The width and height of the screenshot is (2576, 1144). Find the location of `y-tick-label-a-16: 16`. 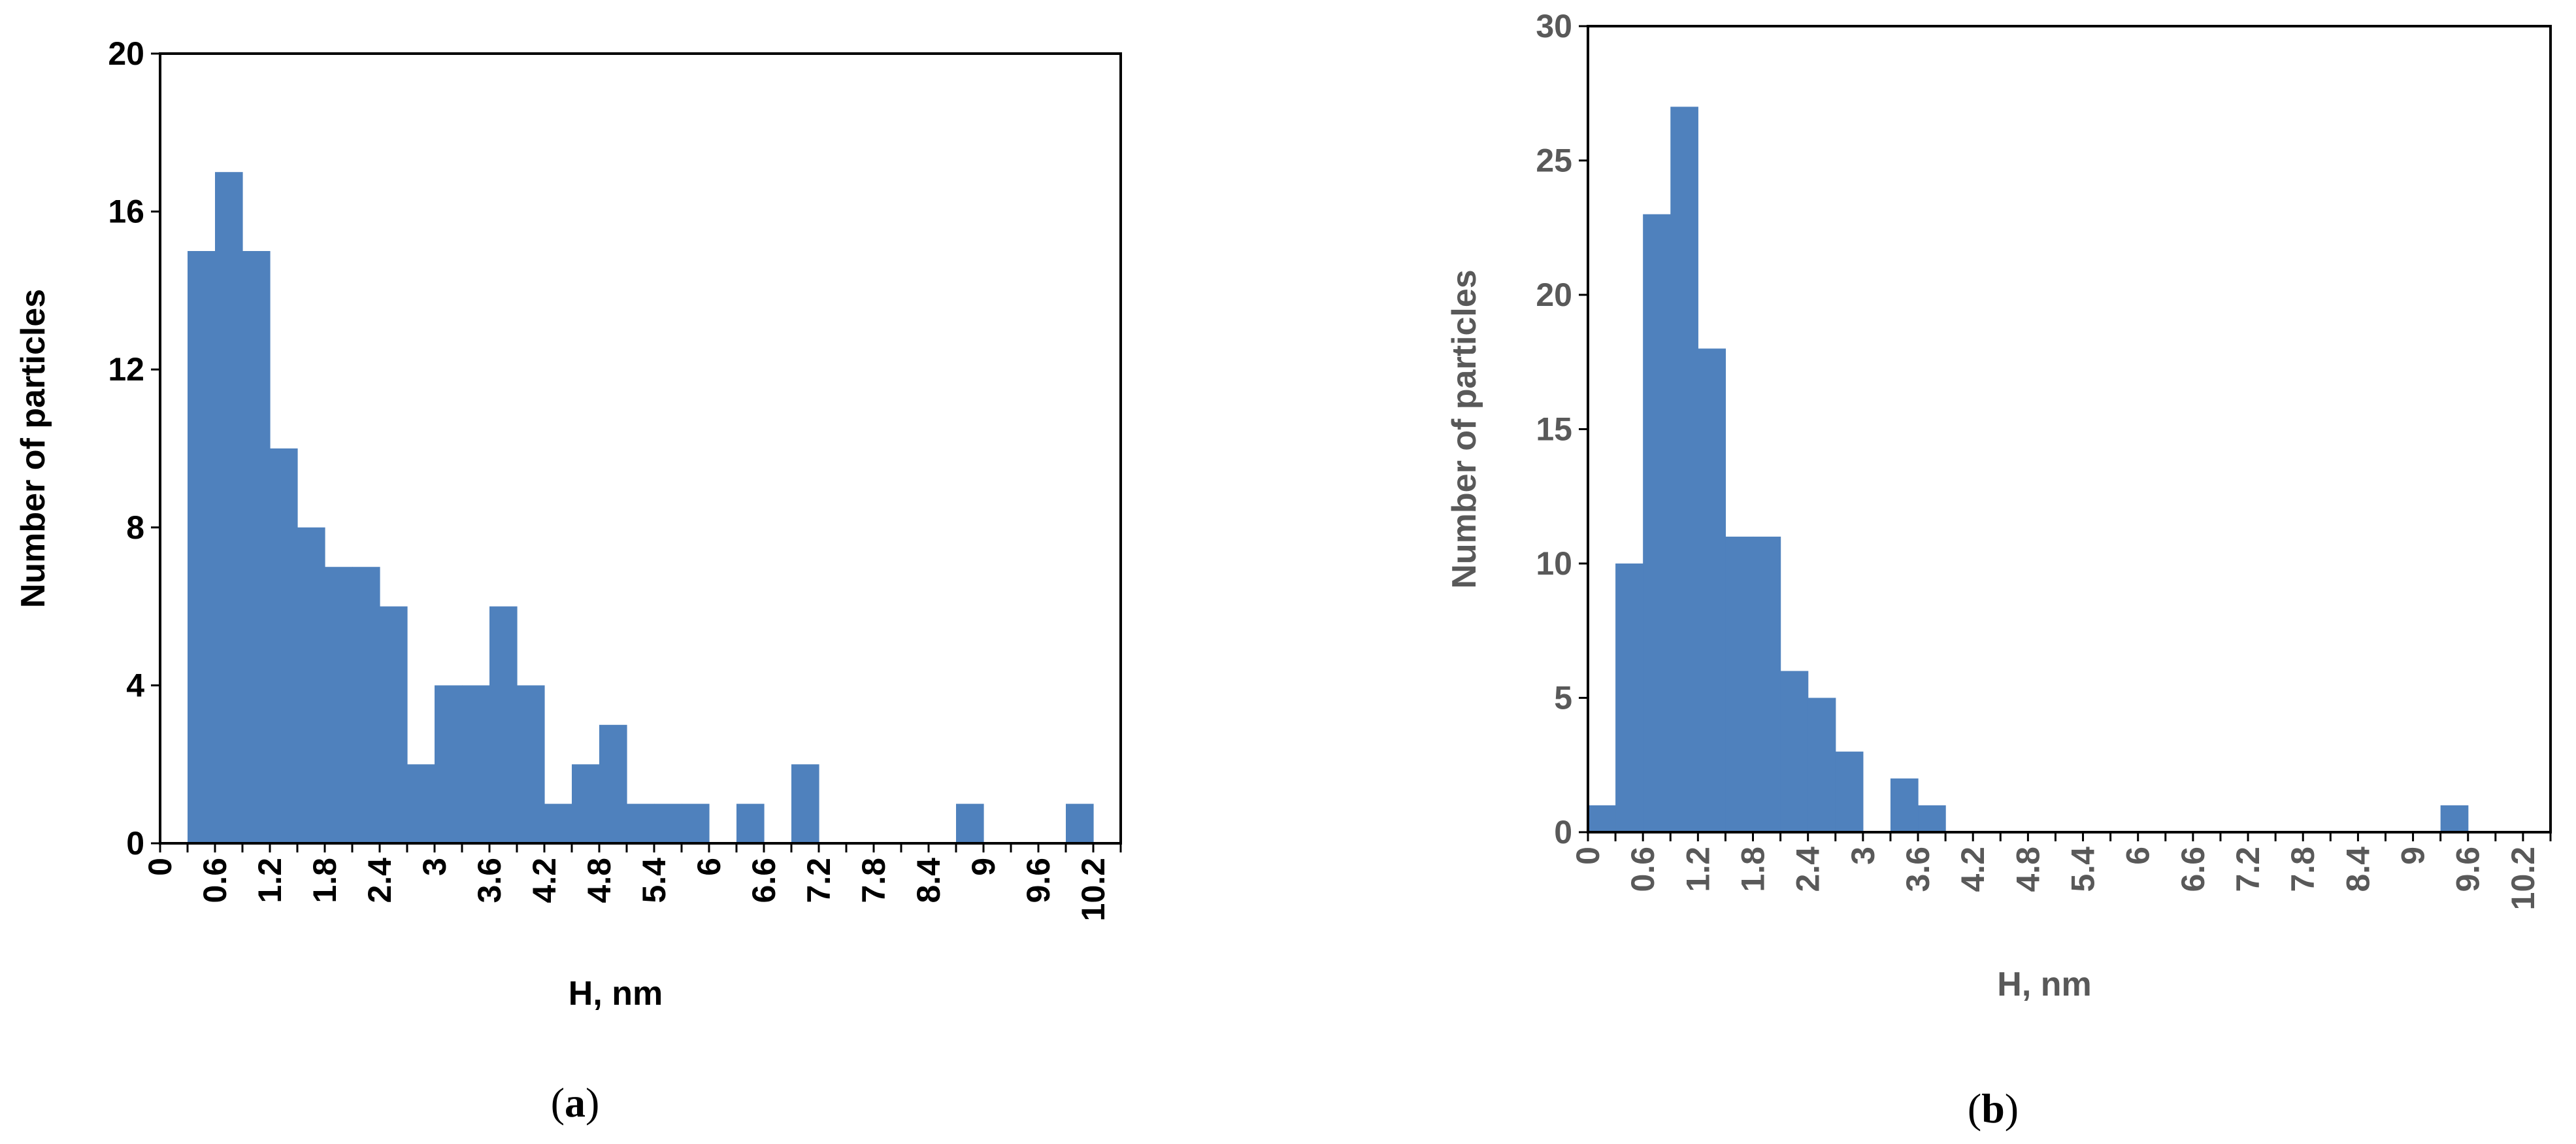

y-tick-label-a-16: 16 is located at coordinates (126, 212).